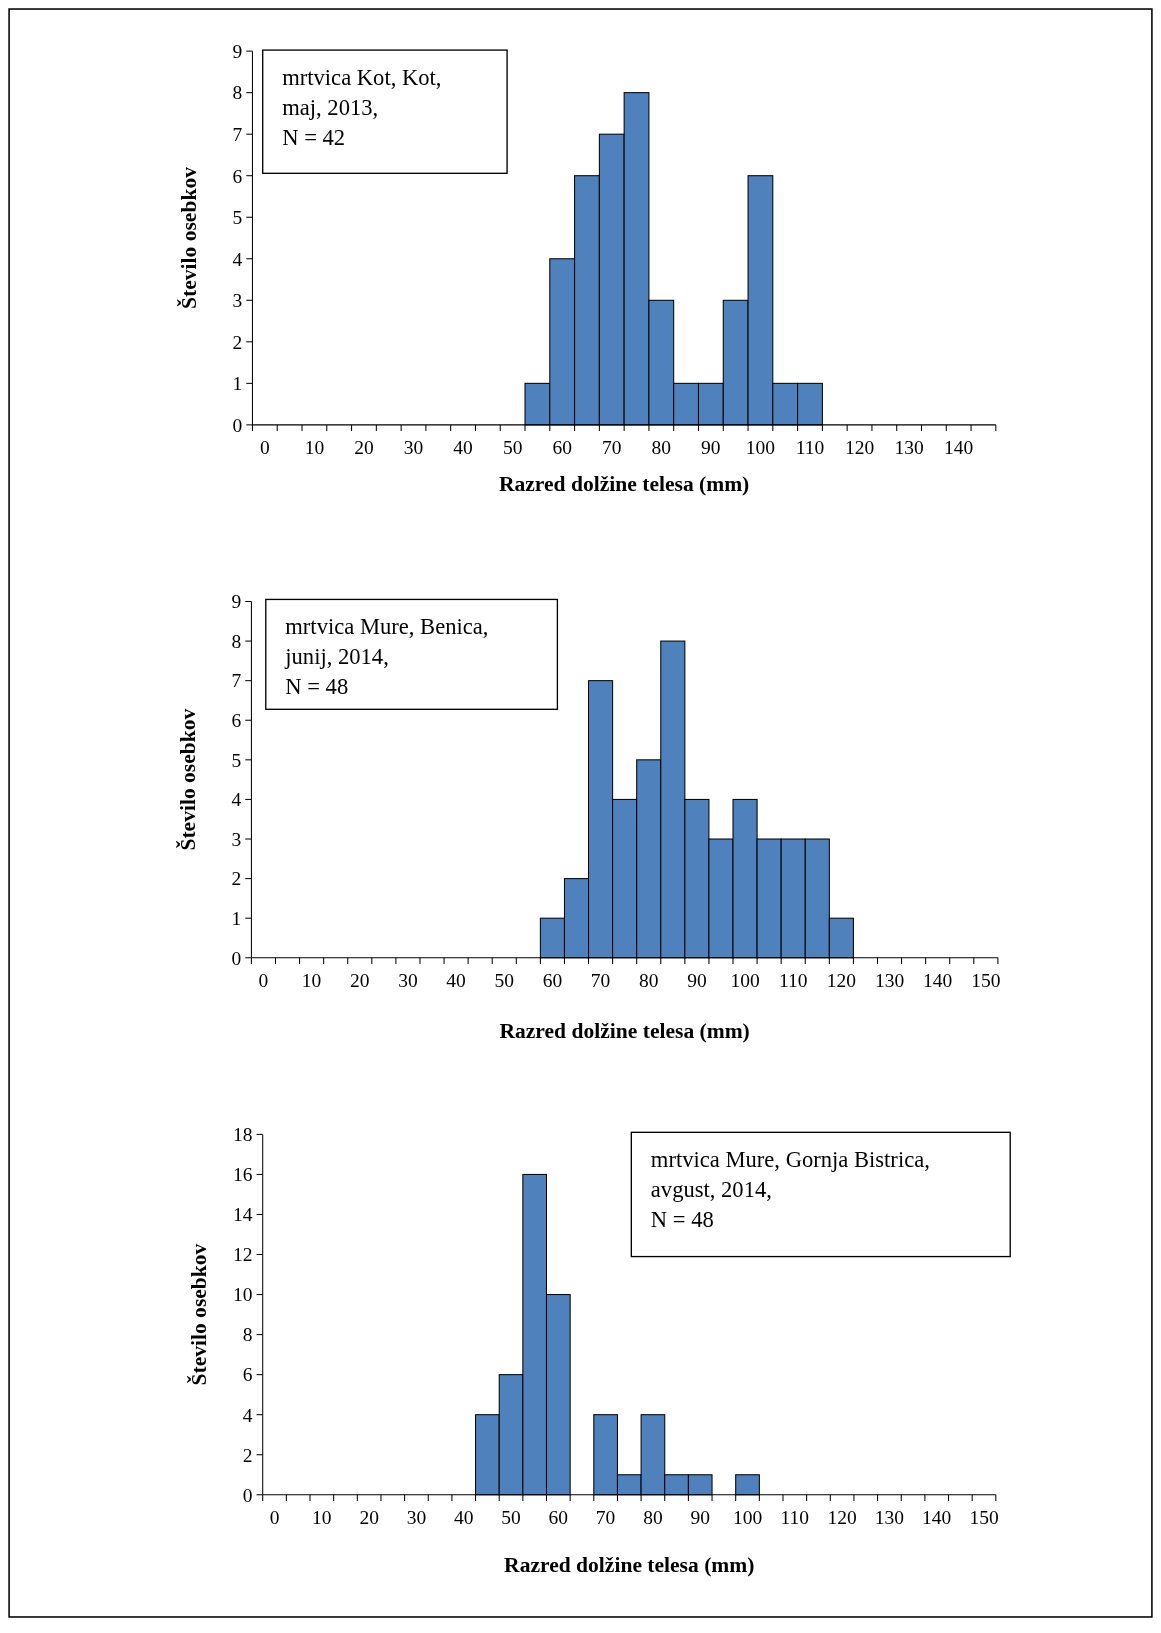  Describe the element at coordinates (242, 1215) in the screenshot. I see `y-tick-label: 14` at that location.